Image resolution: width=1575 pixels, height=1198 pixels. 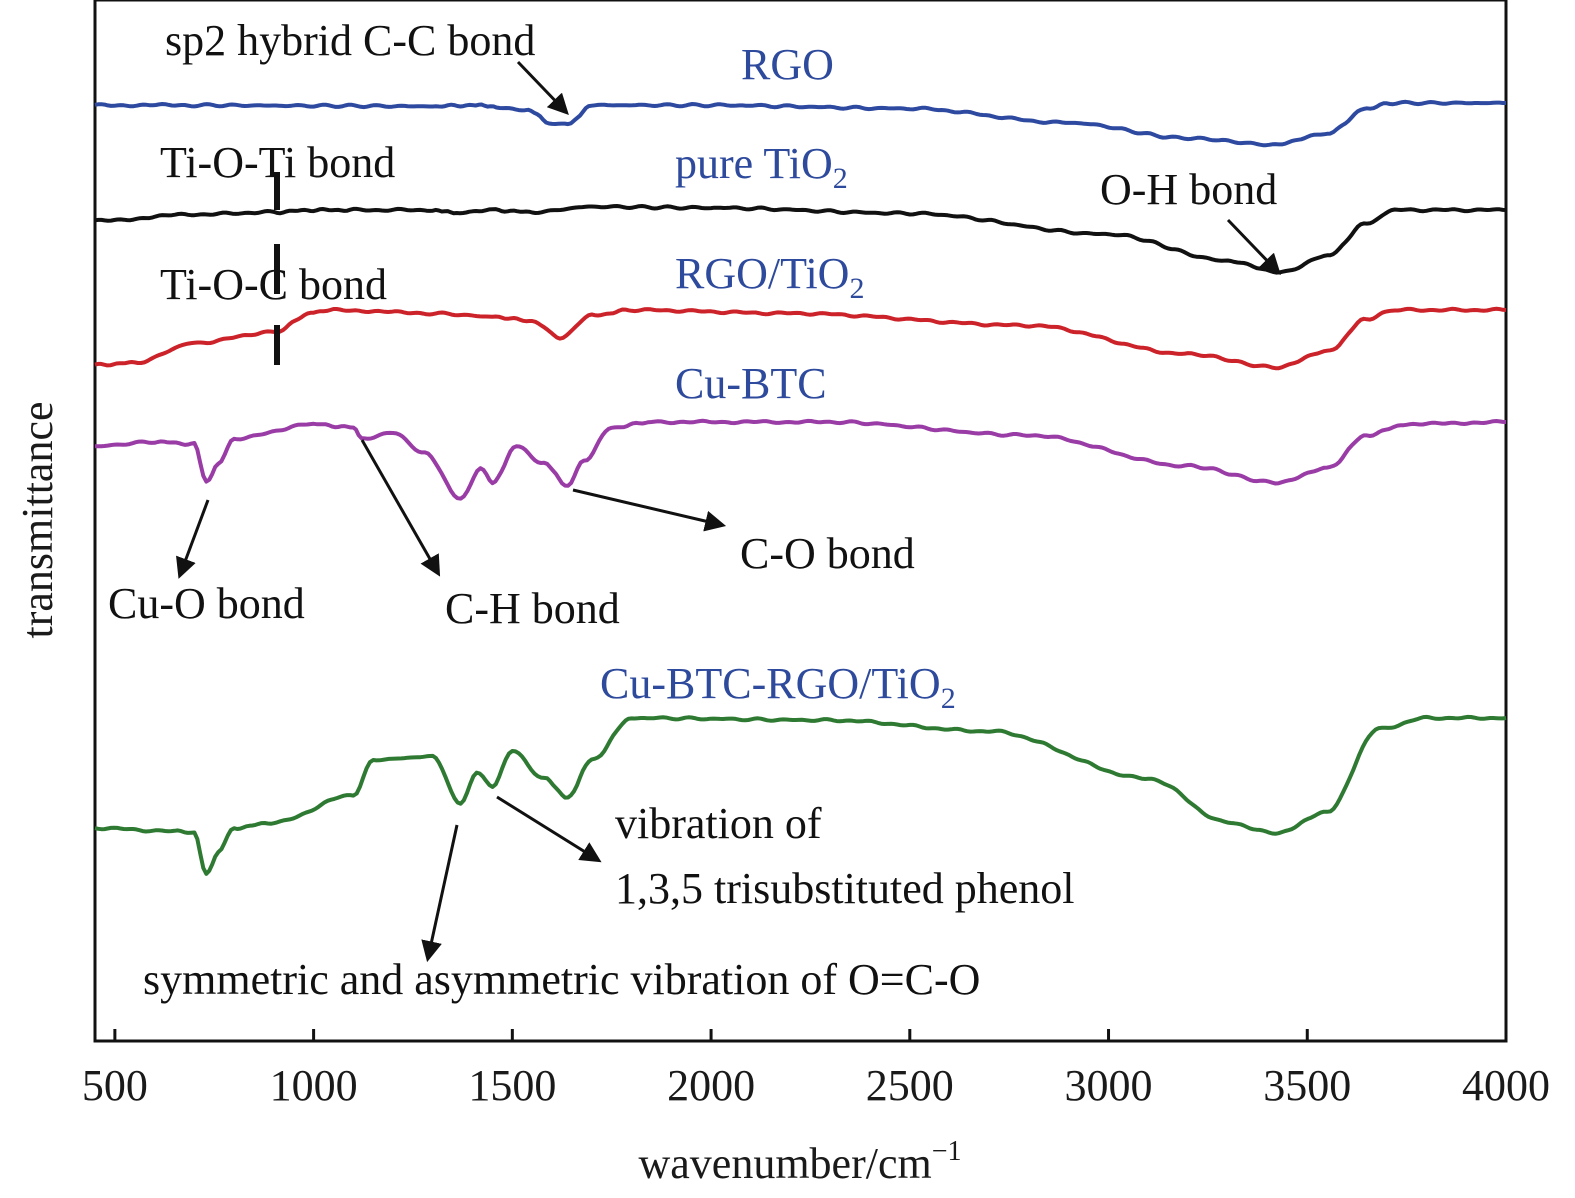 I want to click on annotation-ti-o-c: Ti-O-C bond, so click(x=273, y=284).